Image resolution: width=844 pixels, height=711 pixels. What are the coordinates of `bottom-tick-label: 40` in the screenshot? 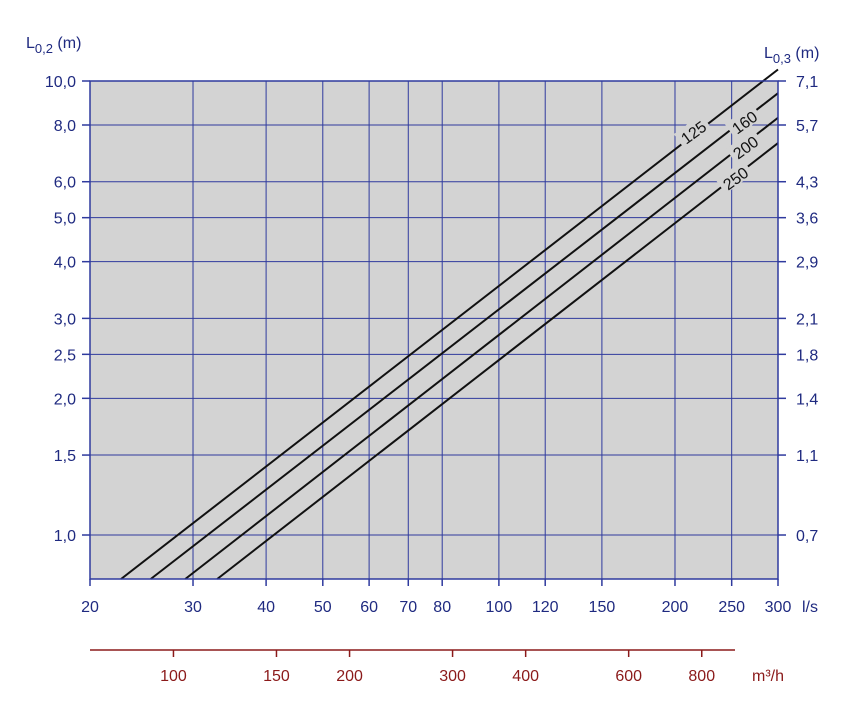 It's located at (266, 607).